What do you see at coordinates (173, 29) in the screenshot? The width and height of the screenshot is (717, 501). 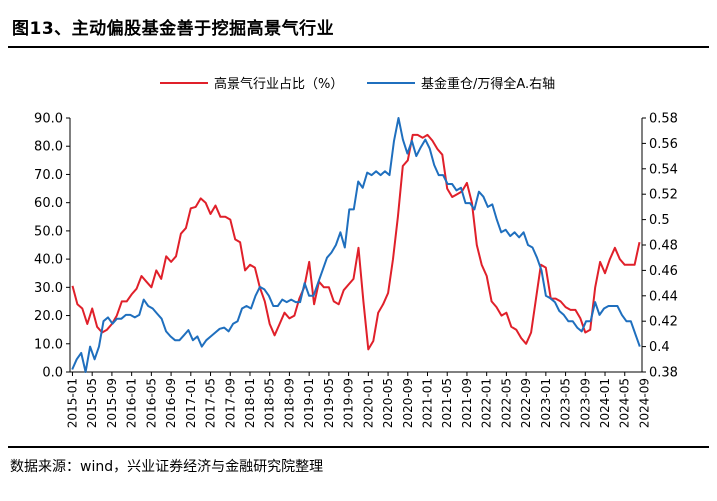 I see `figure-title: 图13、主动偏股基金善于挖掘高景气行业` at bounding box center [173, 29].